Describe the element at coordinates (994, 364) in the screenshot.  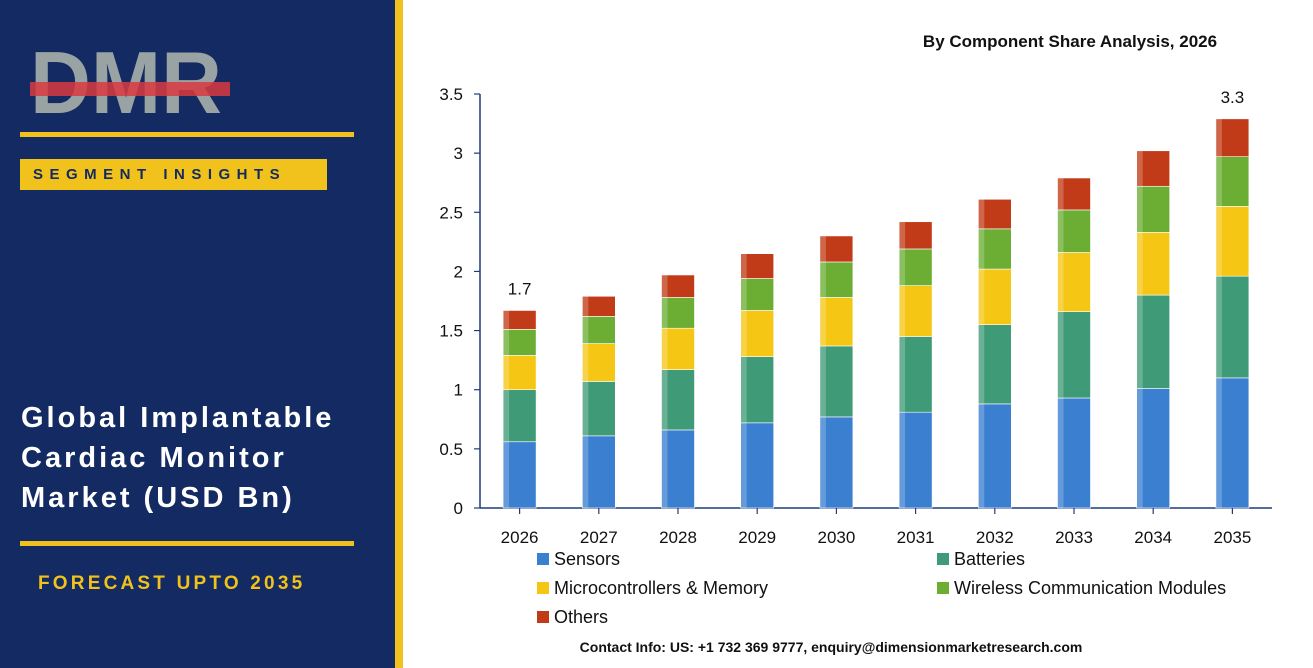
I see `bar-batteries-2032` at that location.